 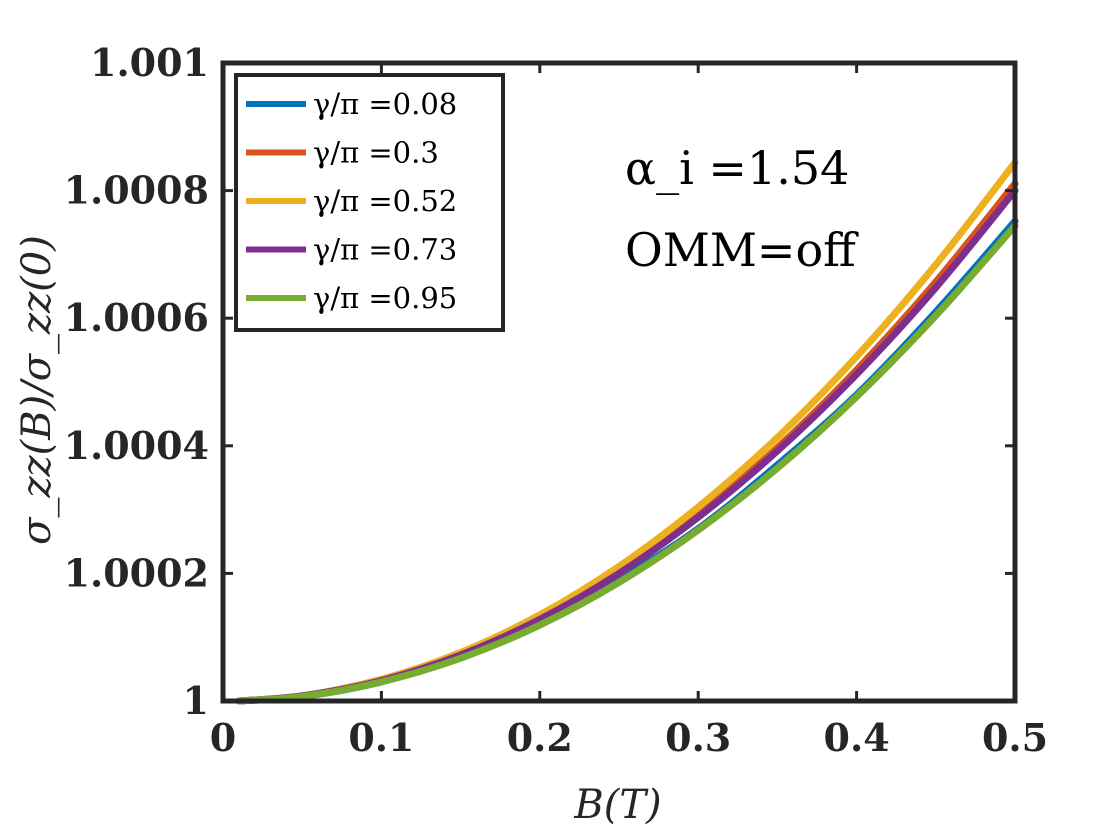 I want to click on x-tick-label: 0.3, so click(x=698, y=737).